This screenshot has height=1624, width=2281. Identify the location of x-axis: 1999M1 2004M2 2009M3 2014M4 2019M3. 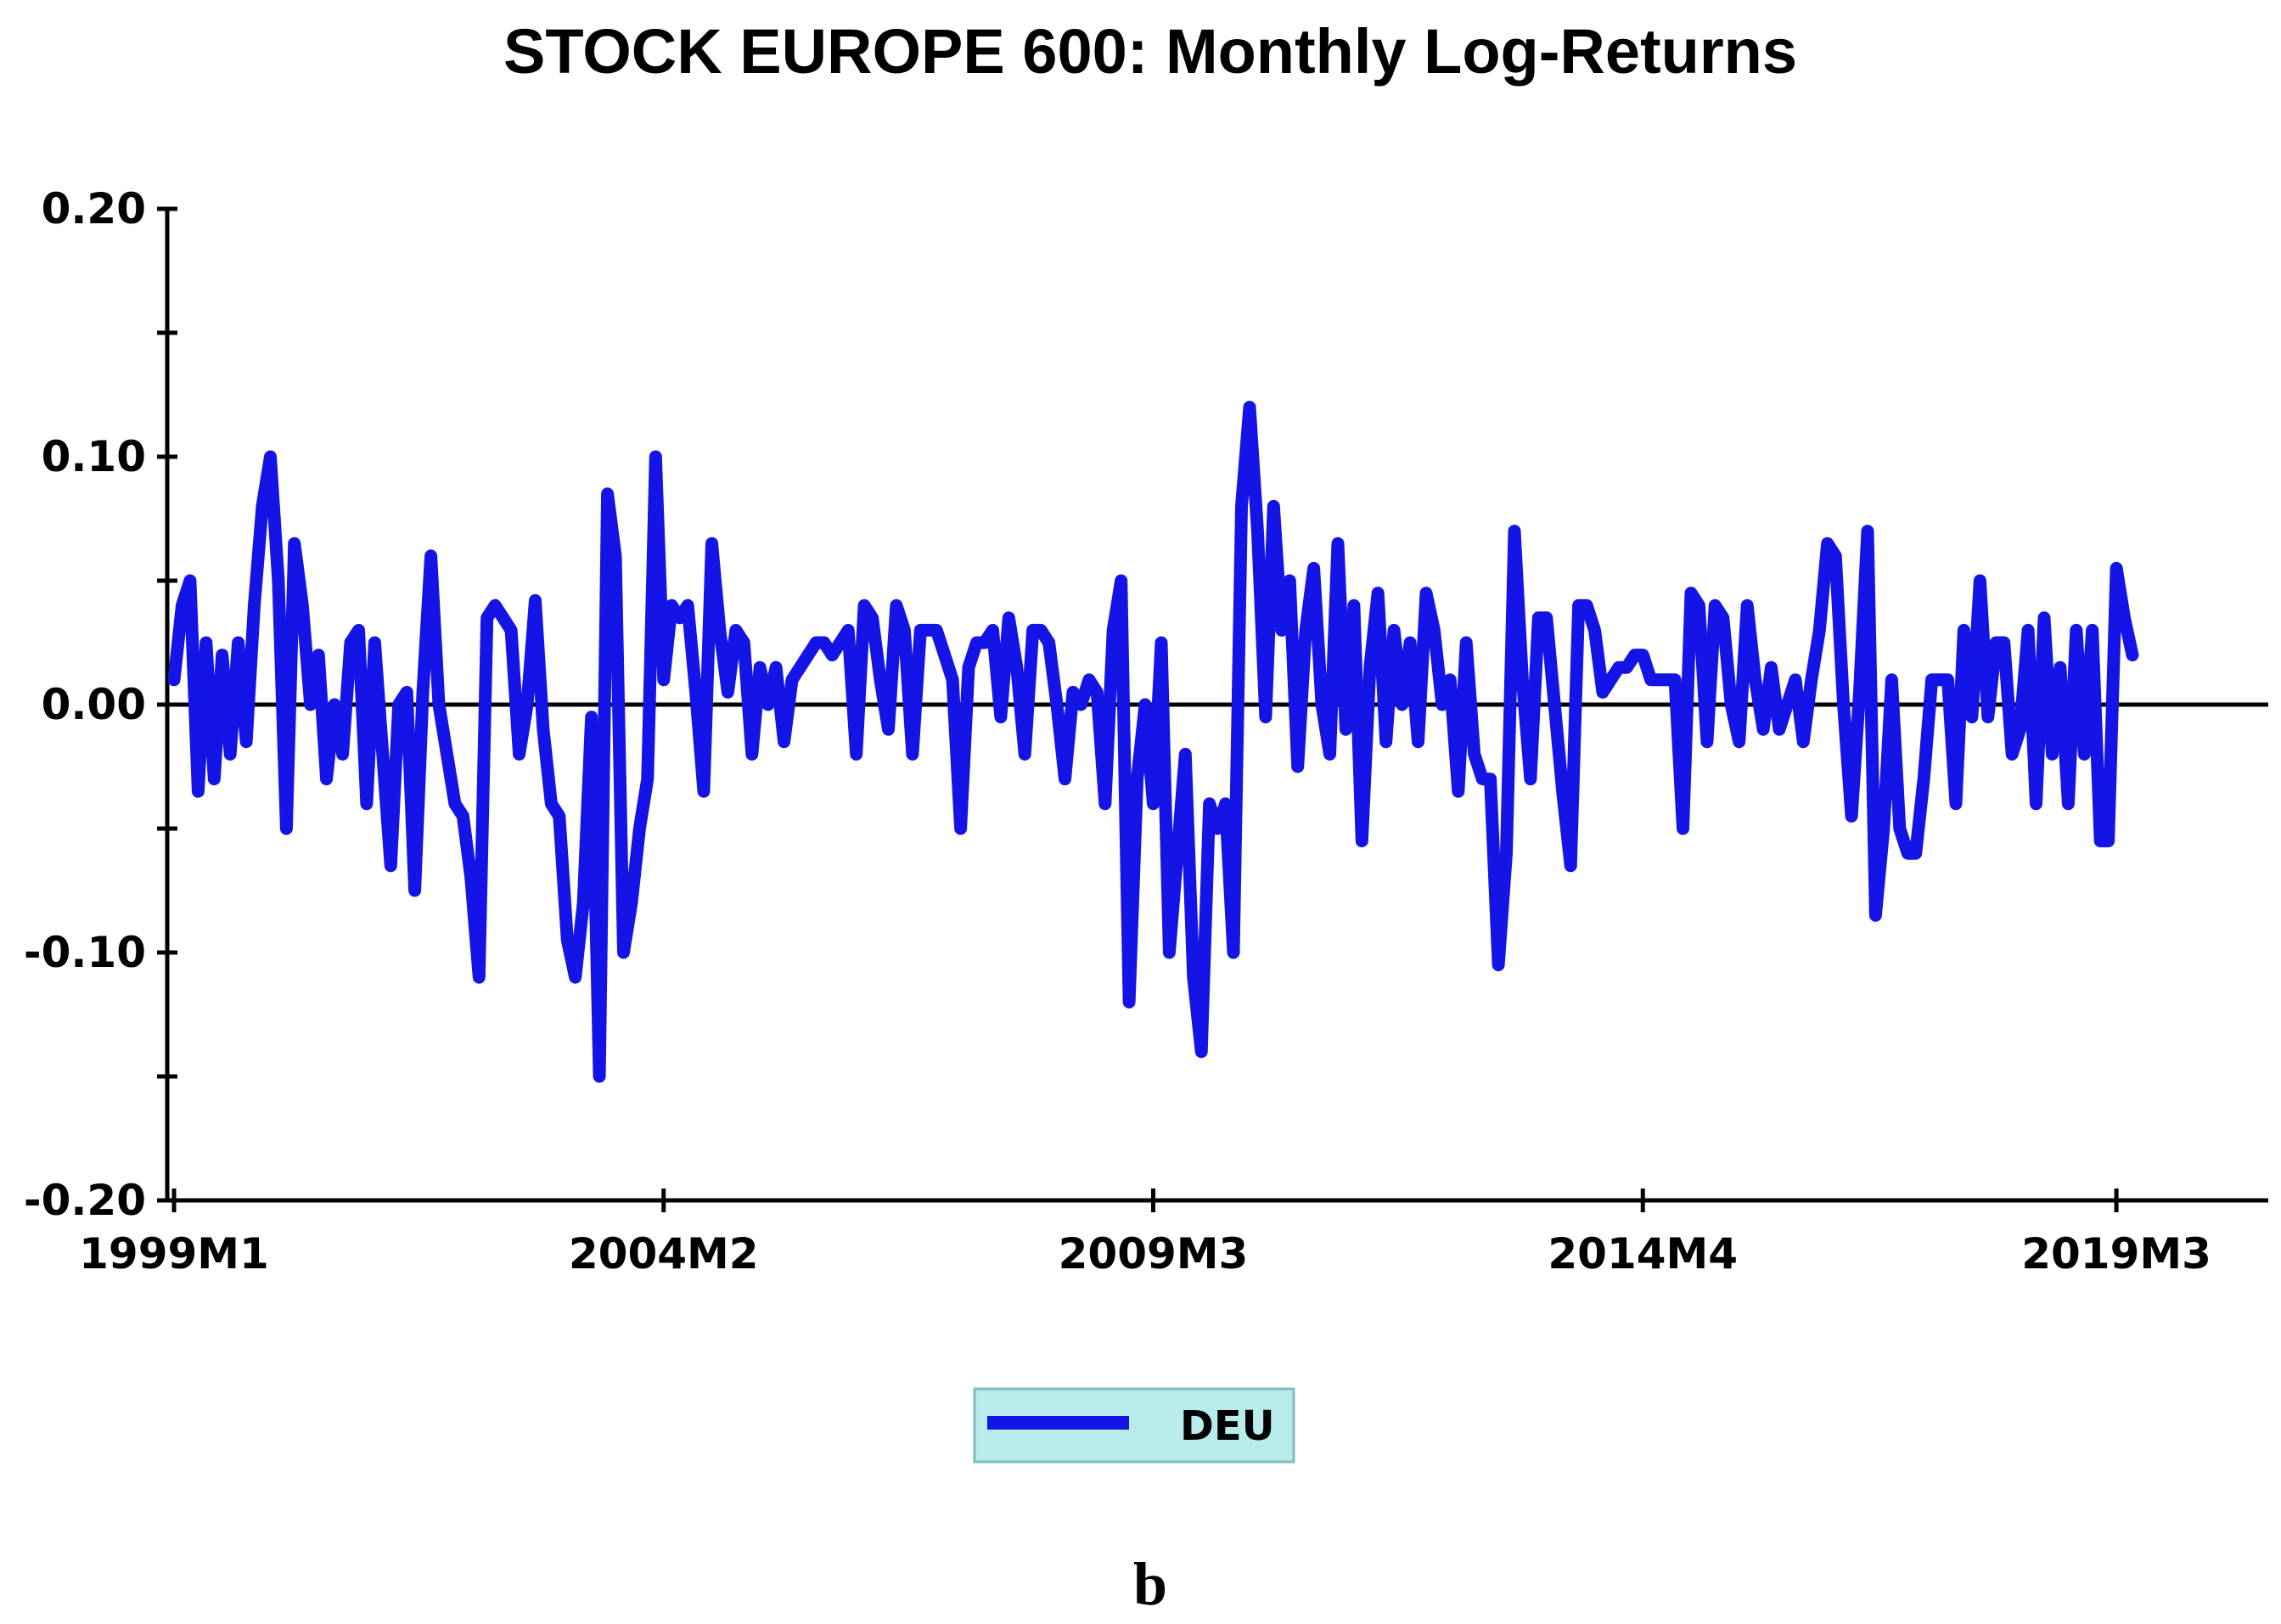
(1173, 1233).